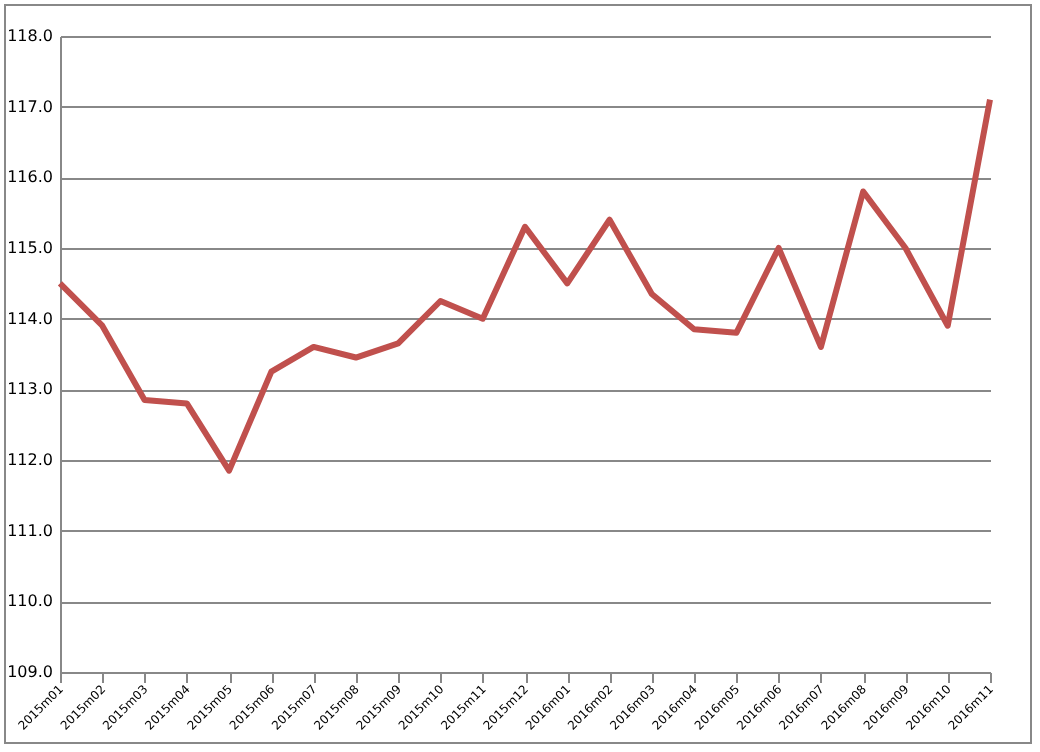  Describe the element at coordinates (30, 672) in the screenshot. I see `y-tick-label: 109.0` at that location.